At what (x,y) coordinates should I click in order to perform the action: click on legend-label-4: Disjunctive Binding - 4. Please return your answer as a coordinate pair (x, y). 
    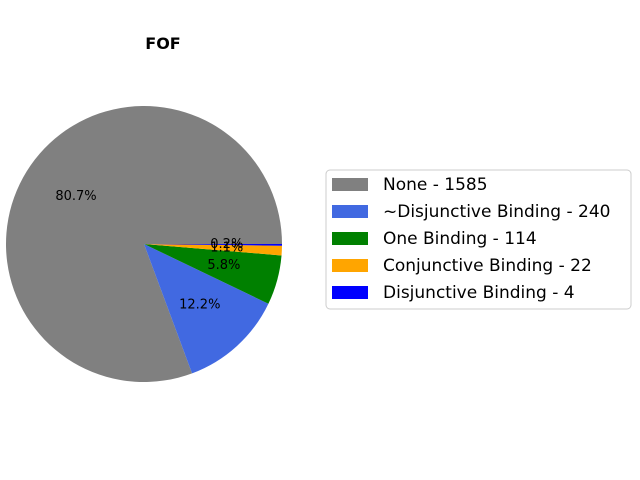
    Looking at the image, I should click on (479, 293).